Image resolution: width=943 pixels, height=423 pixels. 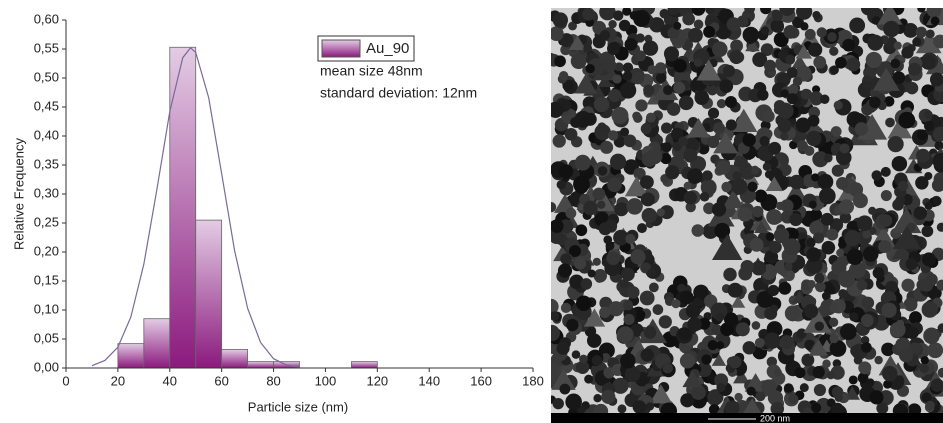 I want to click on x-tick-label: 20, so click(x=118, y=380).